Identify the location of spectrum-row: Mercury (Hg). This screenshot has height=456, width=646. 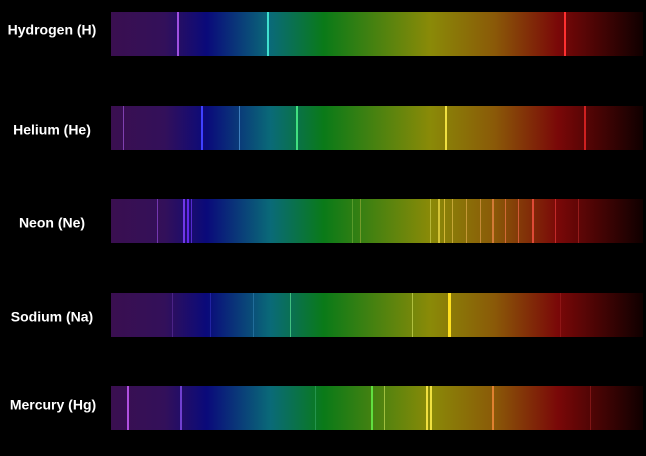
(326, 408).